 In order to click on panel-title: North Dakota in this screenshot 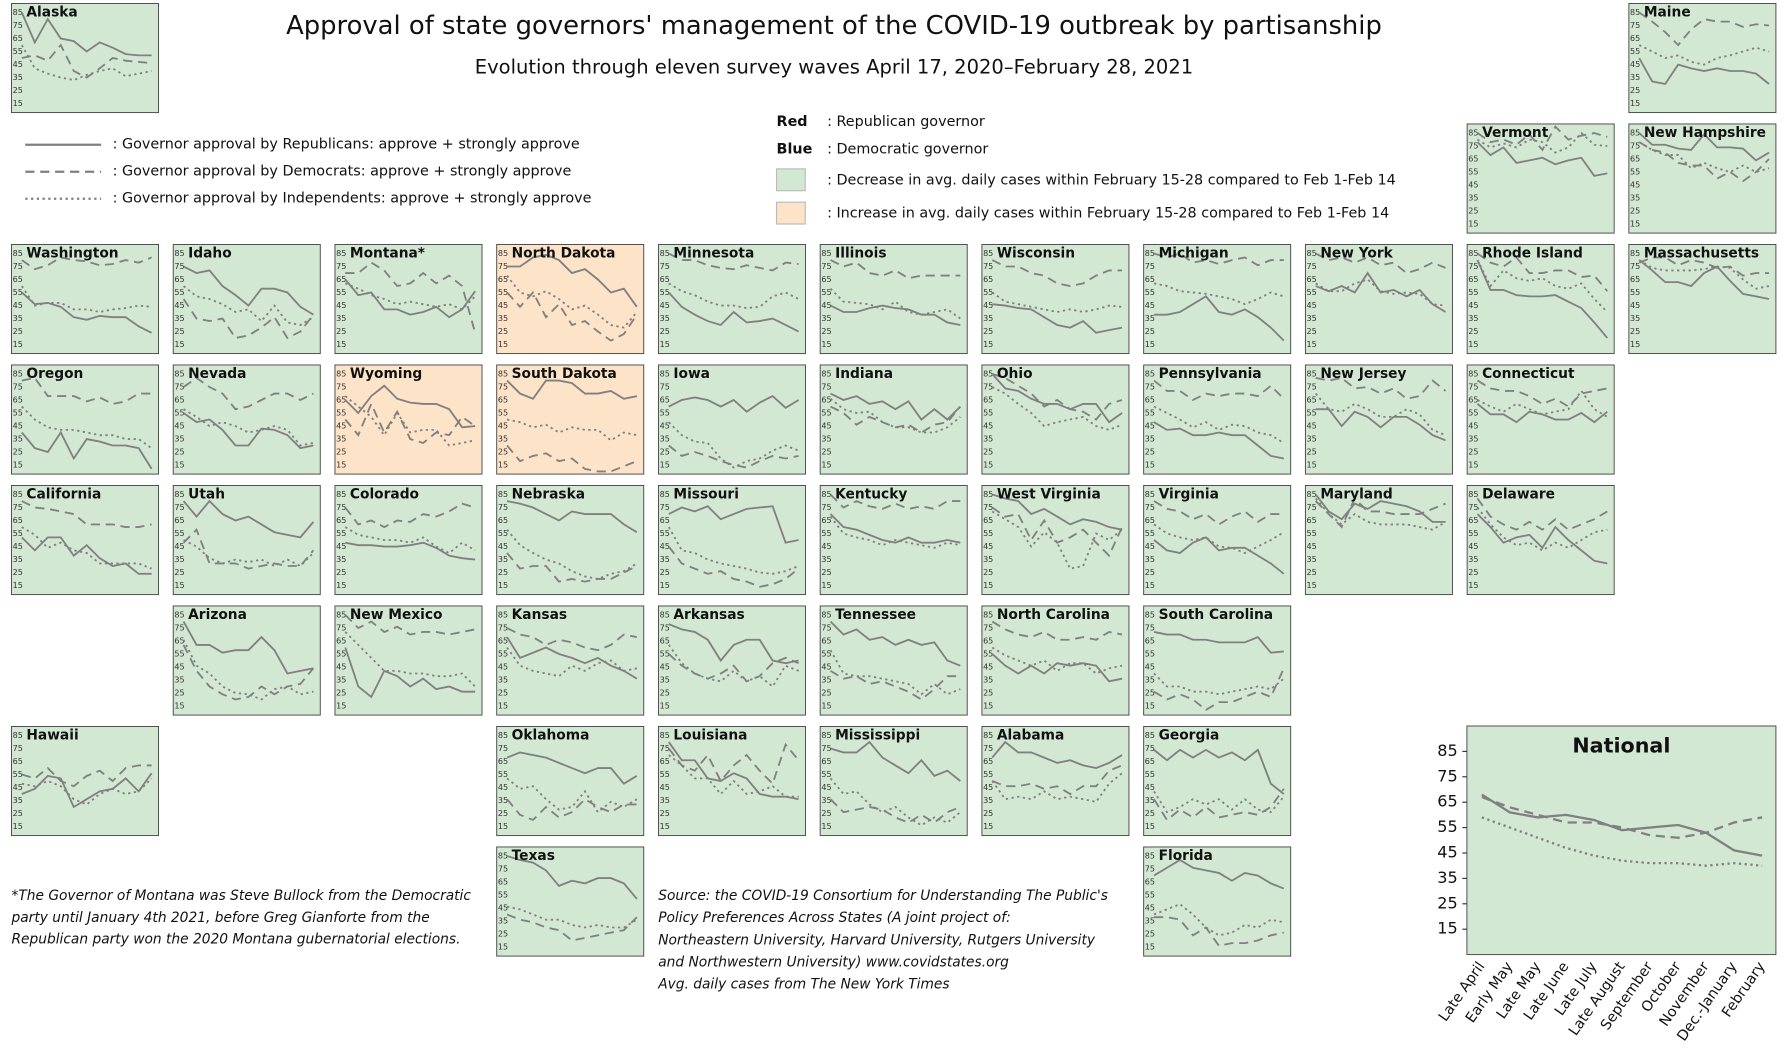, I will do `click(564, 254)`.